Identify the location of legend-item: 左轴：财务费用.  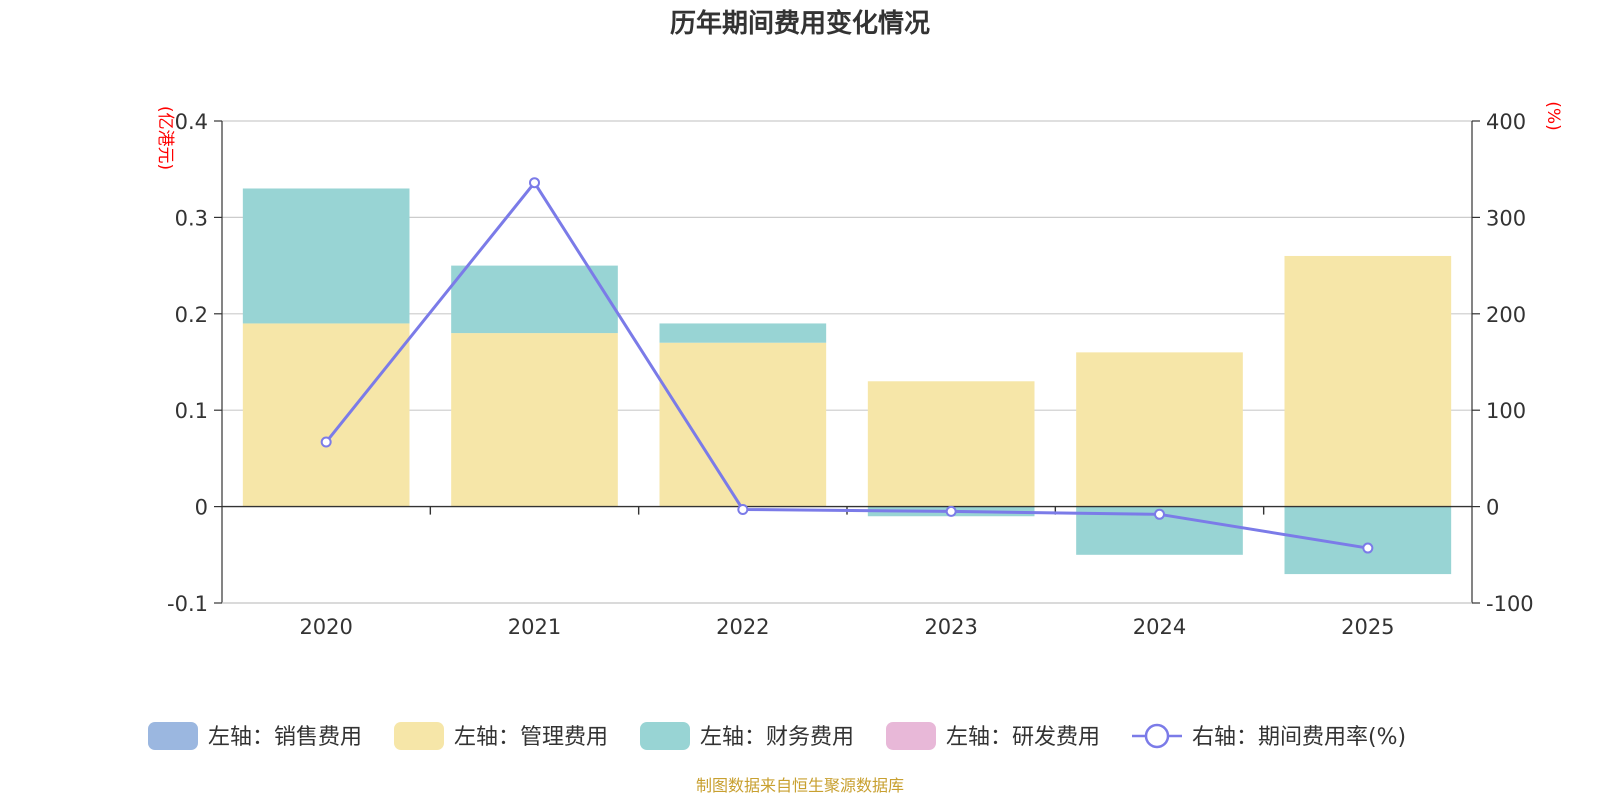
(747, 736).